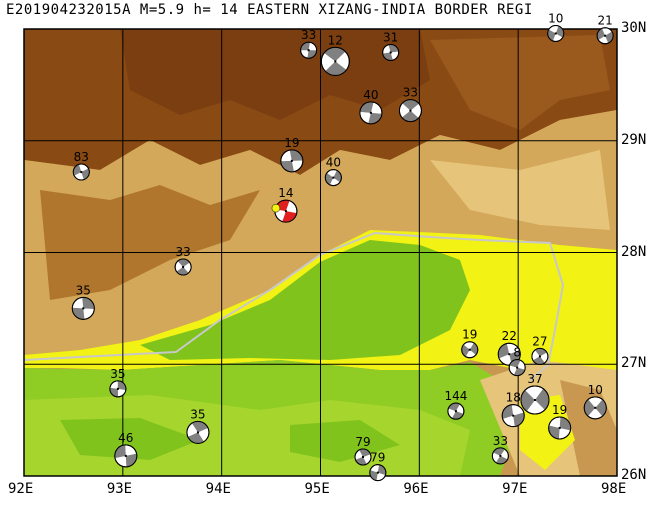  What do you see at coordinates (390, 37) in the screenshot?
I see `mechanism-depth-label: 31` at bounding box center [390, 37].